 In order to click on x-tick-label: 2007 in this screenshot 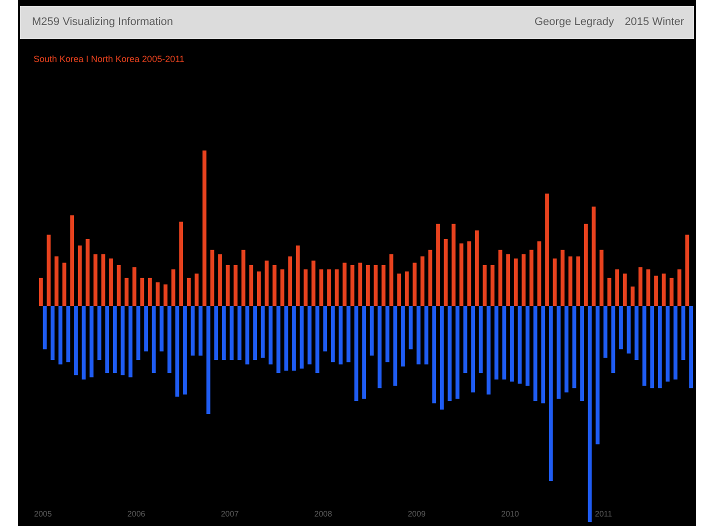, I will do `click(230, 514)`.